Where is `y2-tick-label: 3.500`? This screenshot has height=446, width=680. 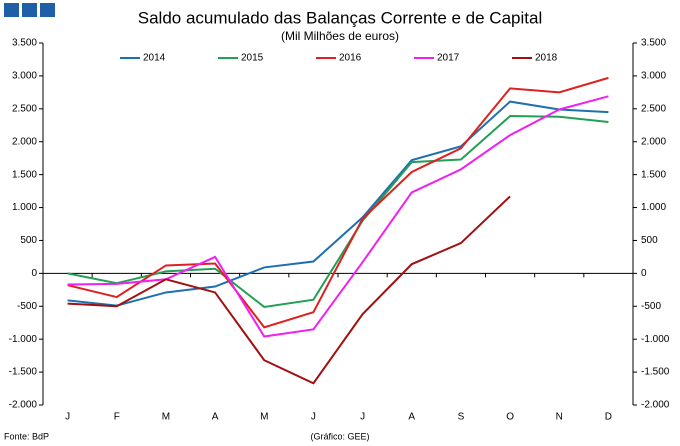
y2-tick-label: 3.500 is located at coordinates (653, 43).